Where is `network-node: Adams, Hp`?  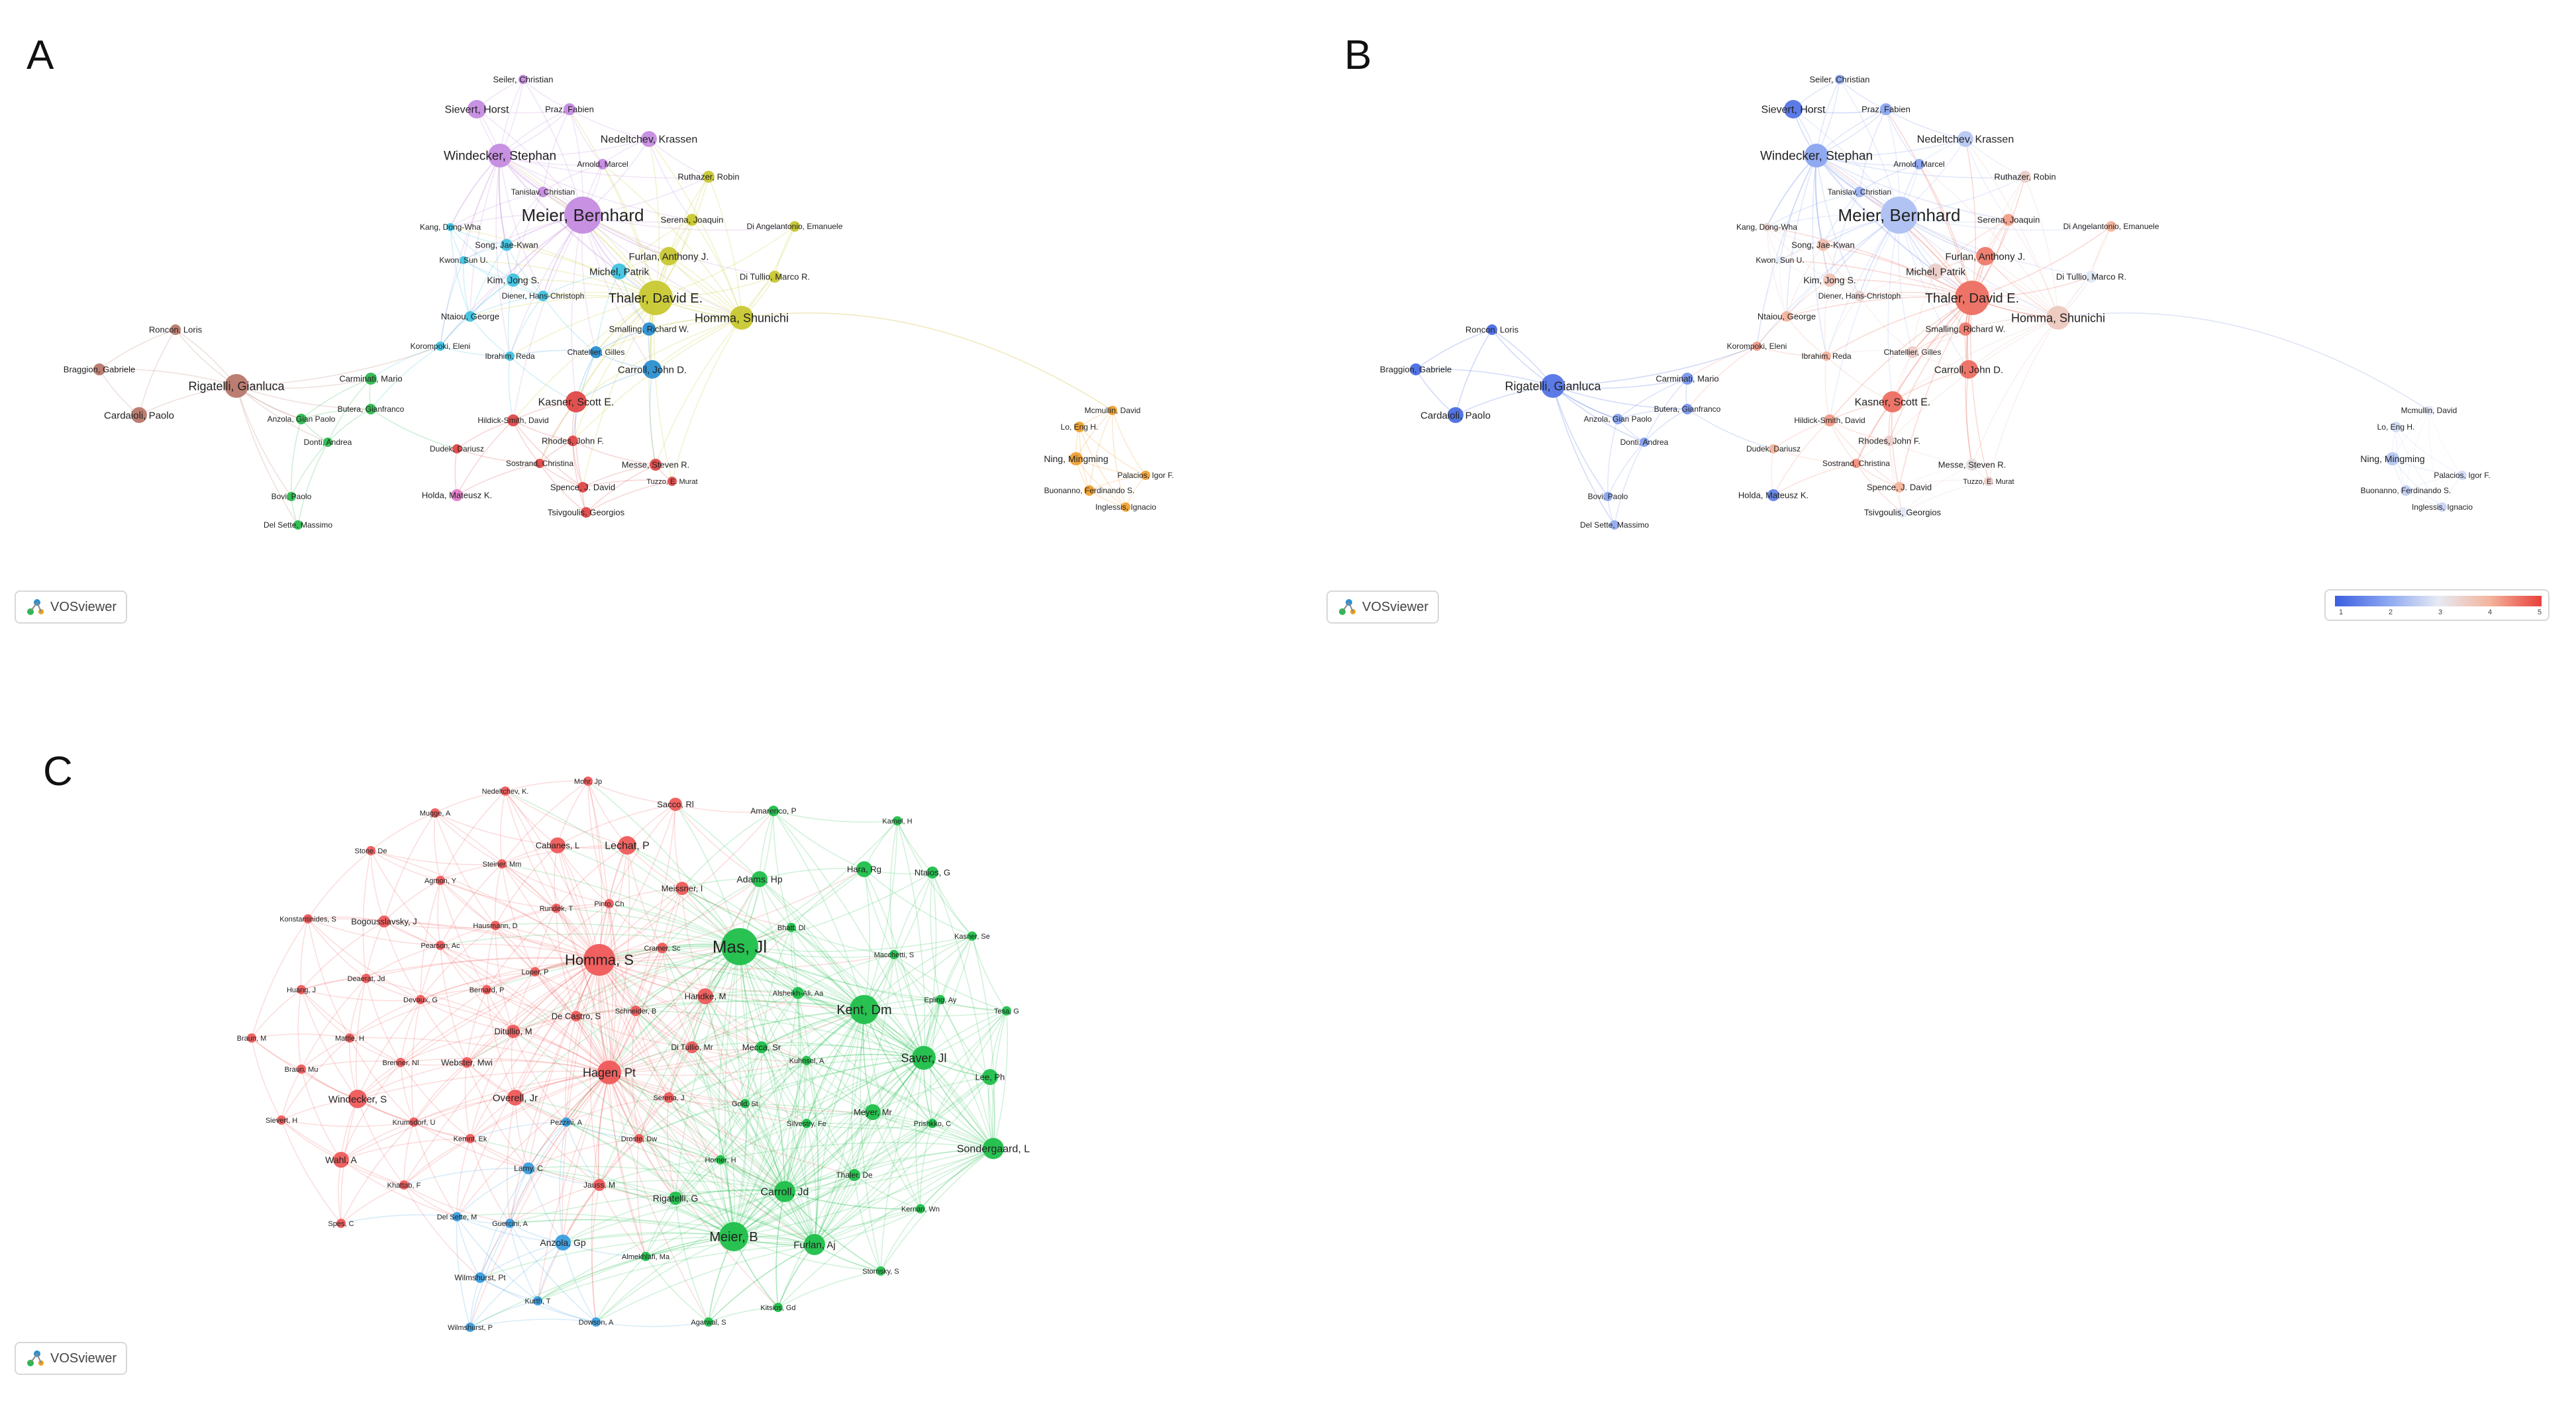
network-node: Adams, Hp is located at coordinates (759, 879).